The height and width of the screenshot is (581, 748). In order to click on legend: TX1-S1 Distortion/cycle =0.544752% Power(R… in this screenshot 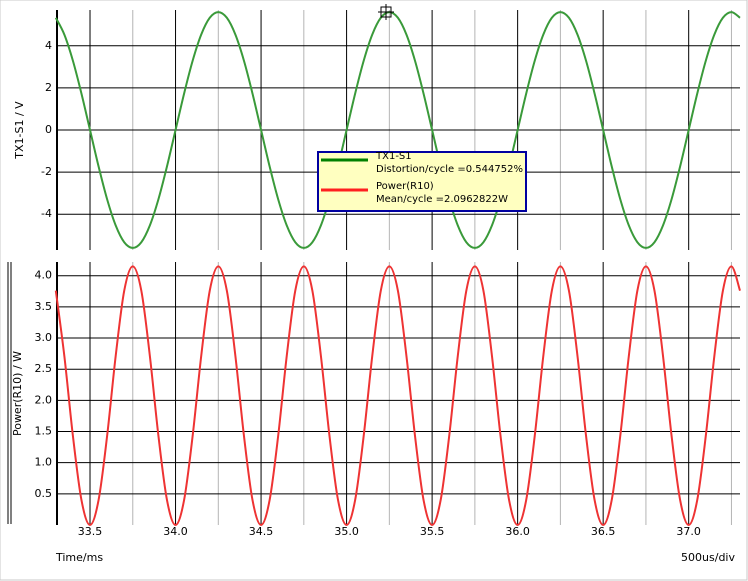, I will do `click(422, 181)`.